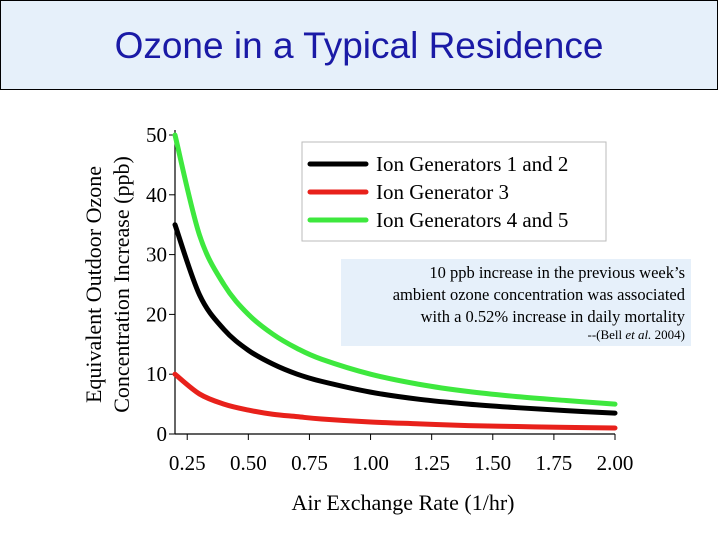 Image resolution: width=720 pixels, height=540 pixels. I want to click on x-tick-label: 2.00, so click(615, 463).